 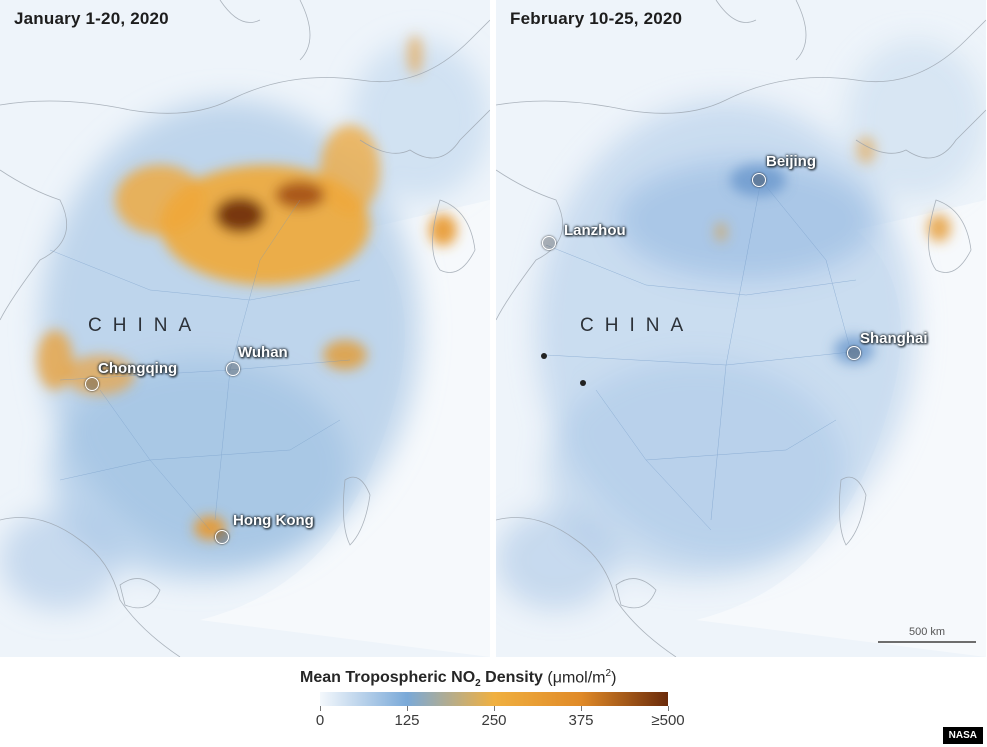 What do you see at coordinates (511, 678) in the screenshot?
I see `legend-title-suffix: Density` at bounding box center [511, 678].